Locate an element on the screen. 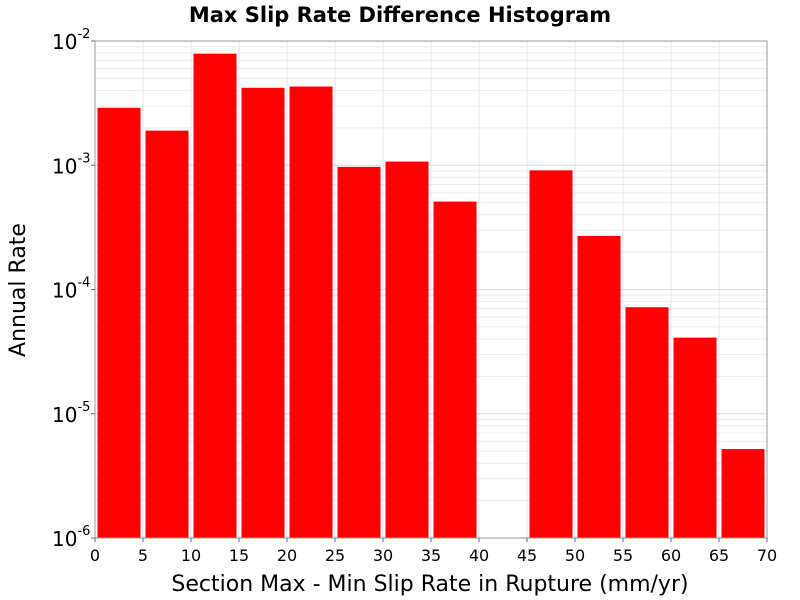  x-tick-label-40: 40 is located at coordinates (479, 555).